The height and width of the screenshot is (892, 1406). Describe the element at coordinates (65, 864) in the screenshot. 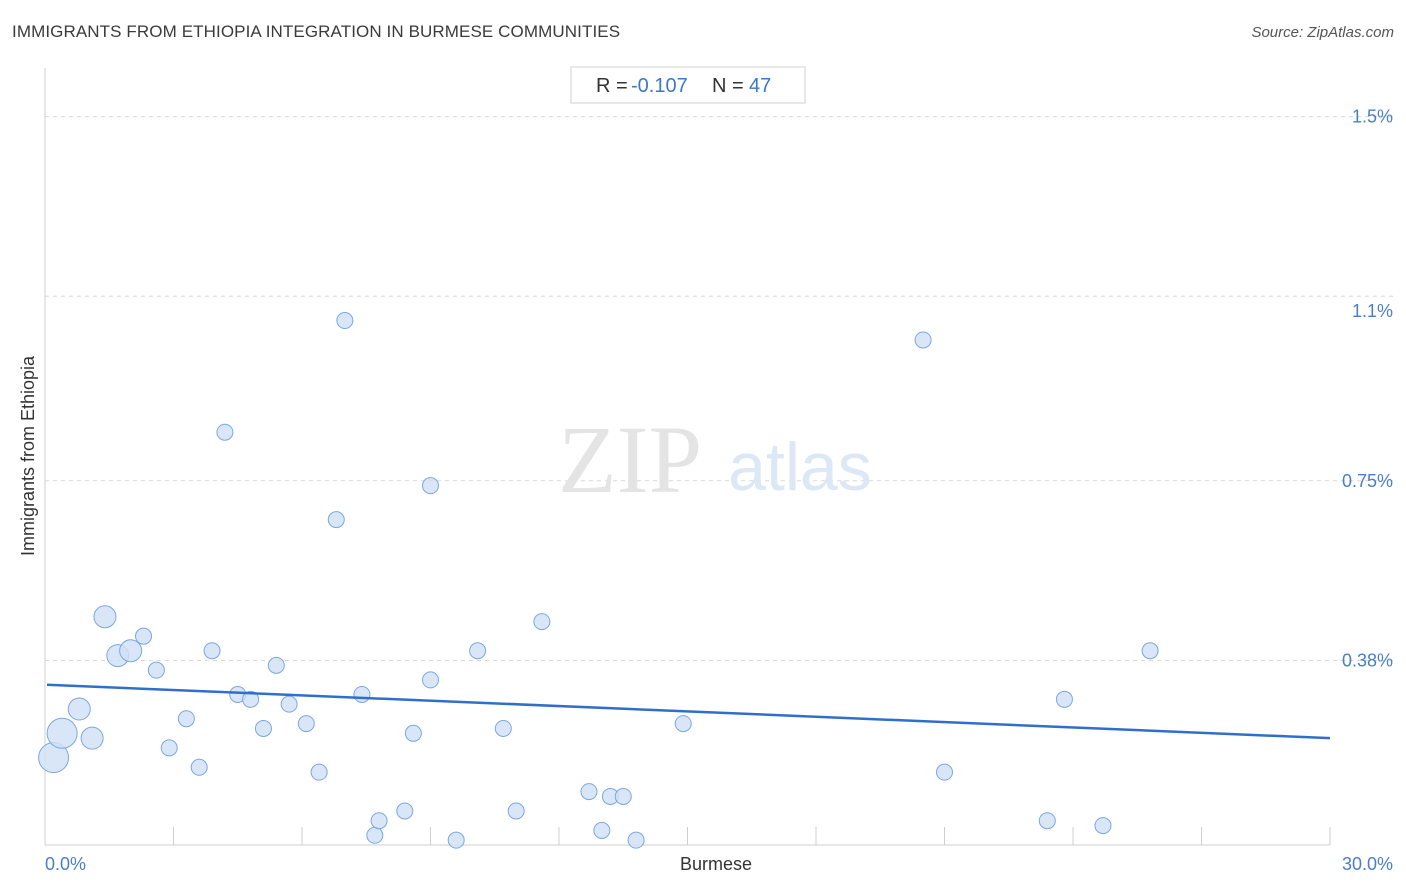

I see `x-tick-label-0: 0.0%` at that location.